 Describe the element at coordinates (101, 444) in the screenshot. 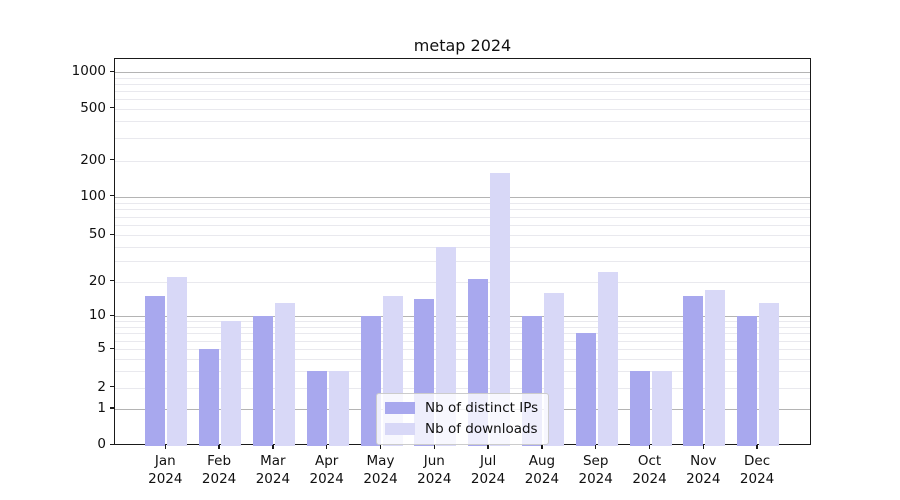

I see `y-tick-label-0: 0` at that location.